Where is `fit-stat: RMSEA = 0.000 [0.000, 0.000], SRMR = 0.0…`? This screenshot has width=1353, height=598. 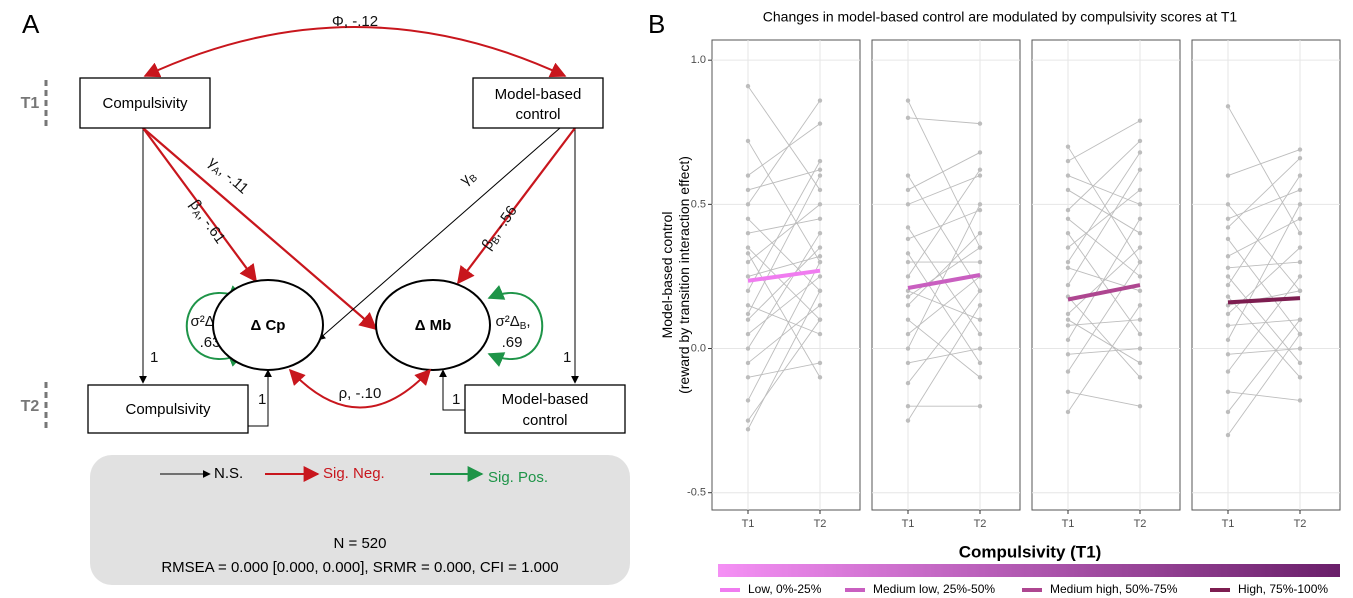
fit-stat: RMSEA = 0.000 [0.000, 0.000], SRMR = 0.0… is located at coordinates (359, 567).